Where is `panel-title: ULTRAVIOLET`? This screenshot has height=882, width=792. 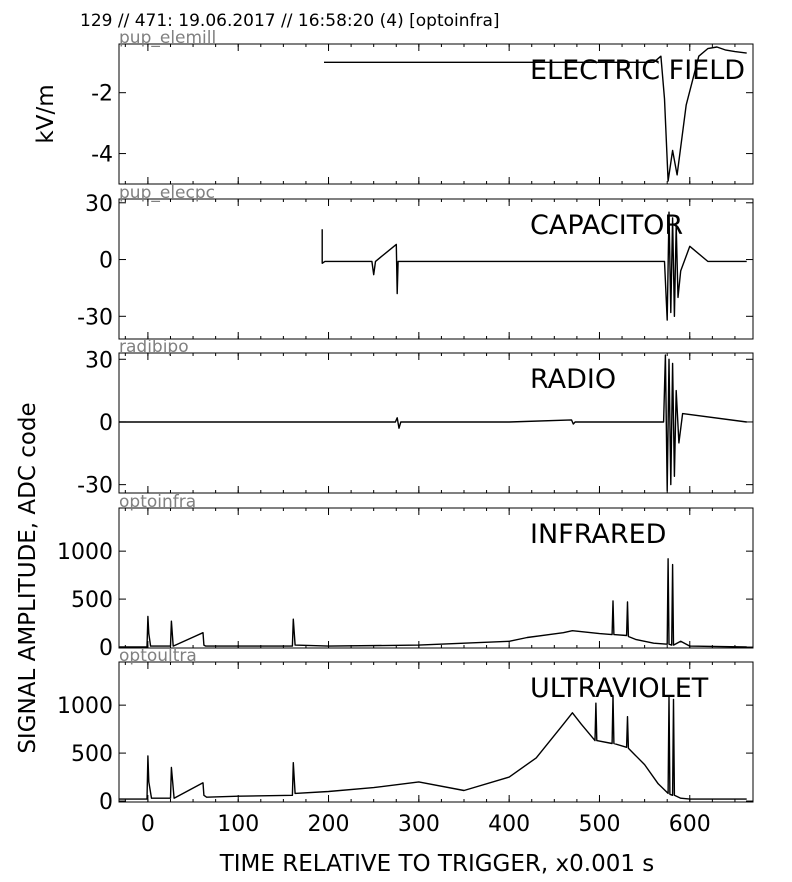
panel-title: ULTRAVIOLET is located at coordinates (619, 688).